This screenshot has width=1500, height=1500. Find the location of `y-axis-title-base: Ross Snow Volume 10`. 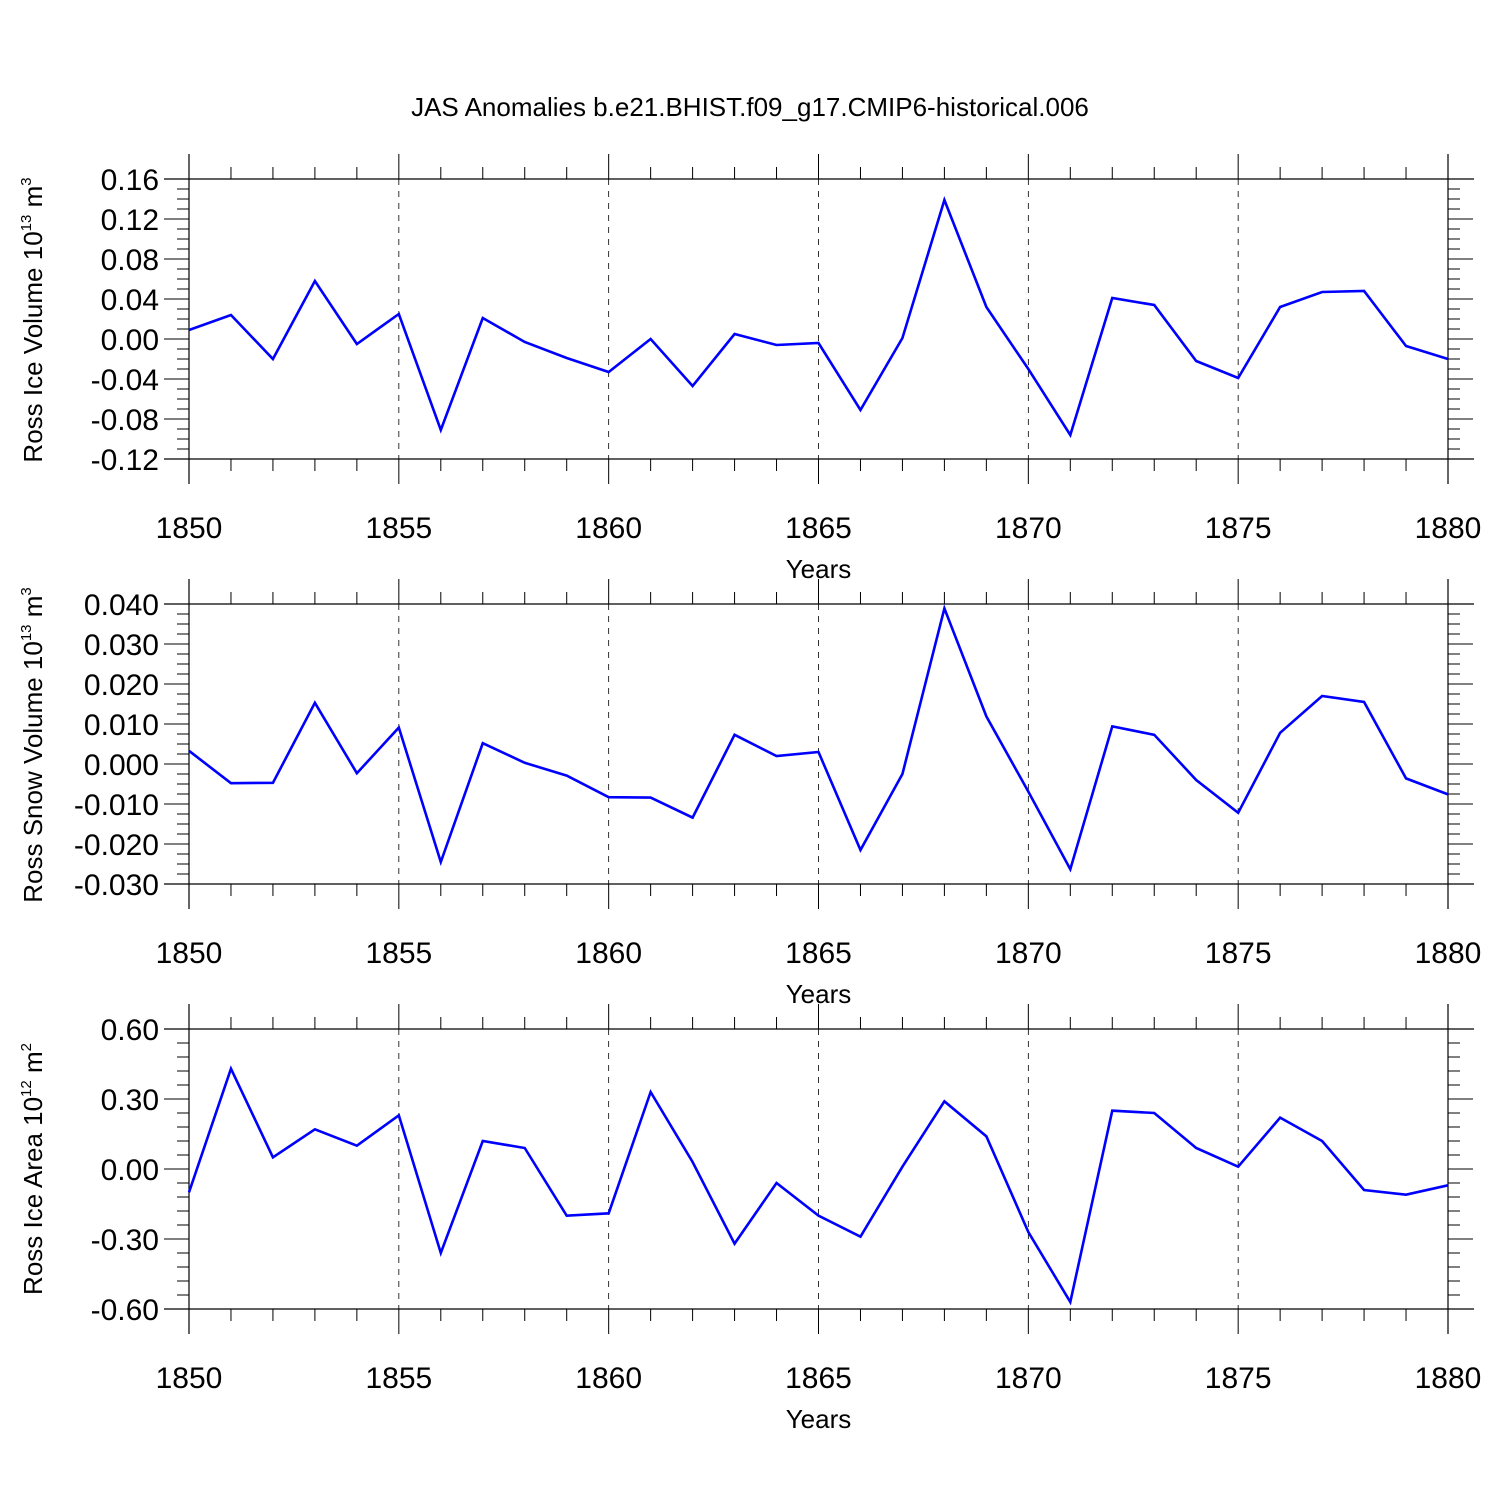

y-axis-title-base: Ross Snow Volume 10 is located at coordinates (33, 772).